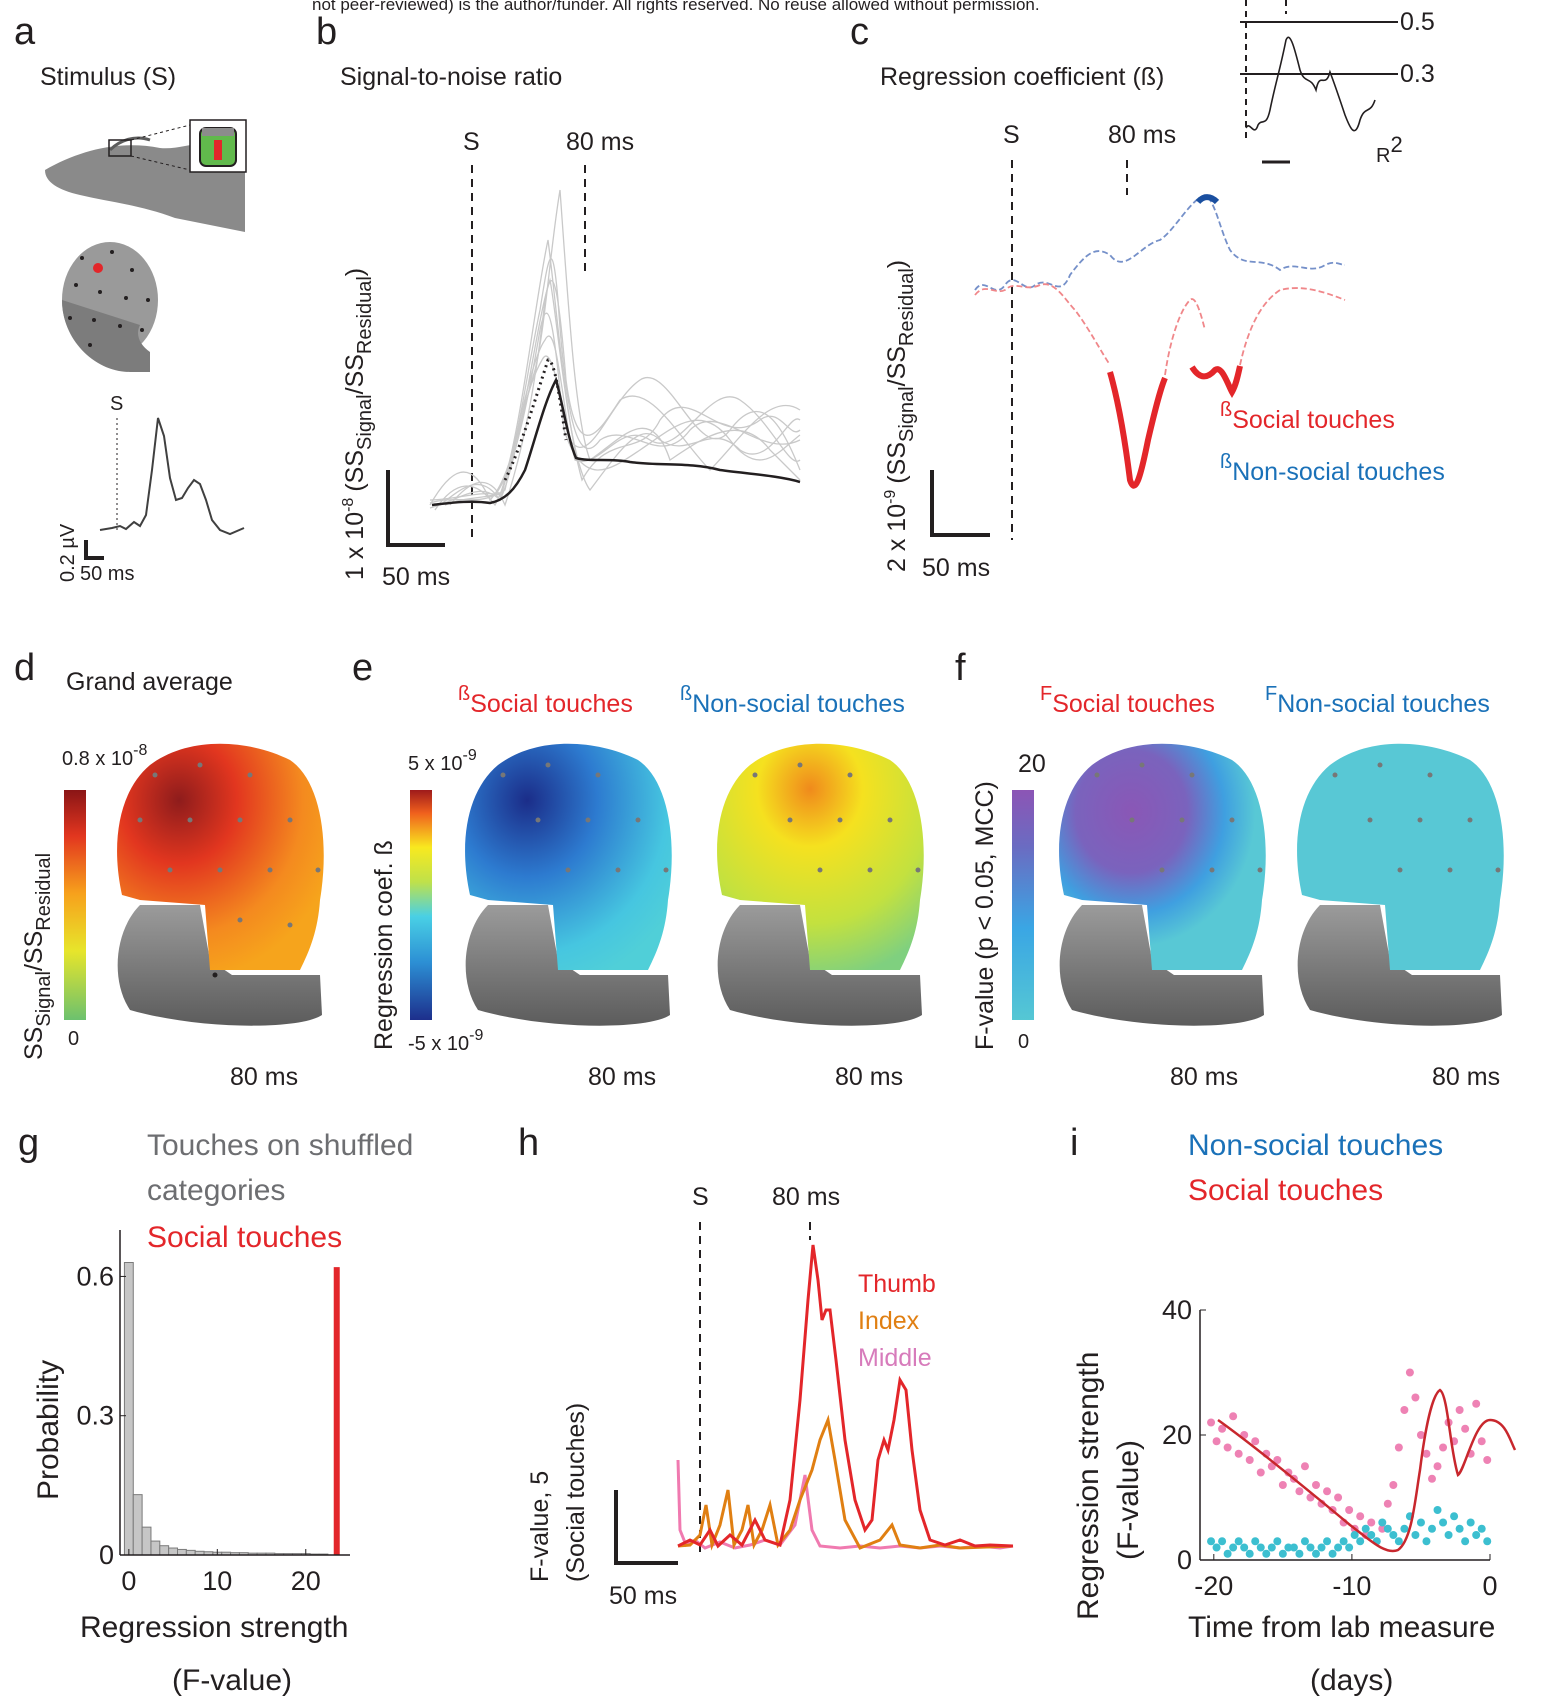 The height and width of the screenshot is (1703, 1557). I want to click on x-tick-label: -10, so click(1351, 1586).